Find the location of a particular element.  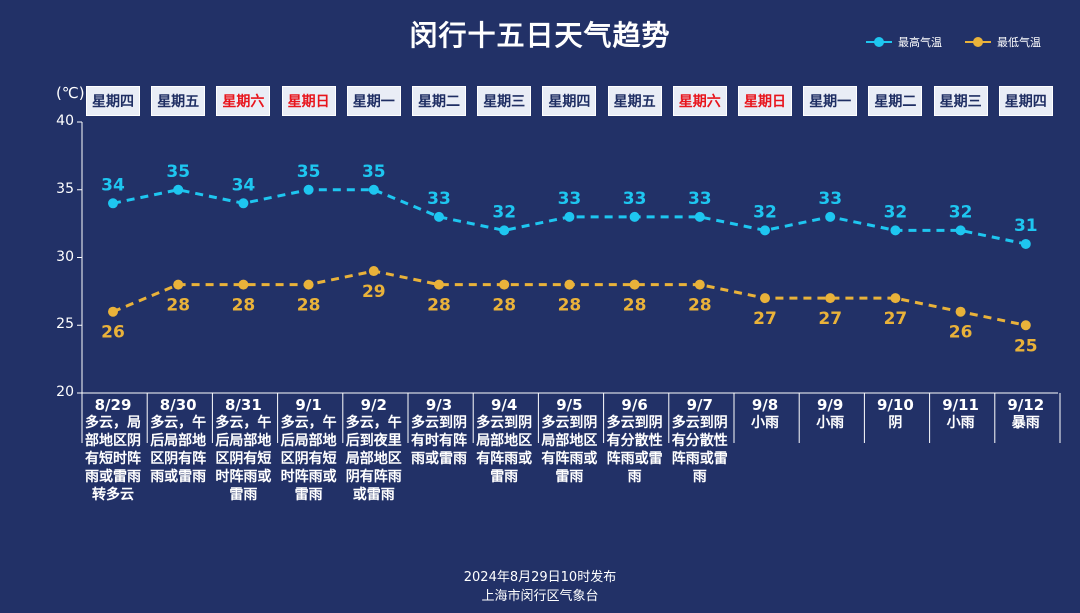

day-cell: 9/9 小雨 is located at coordinates (830, 414).